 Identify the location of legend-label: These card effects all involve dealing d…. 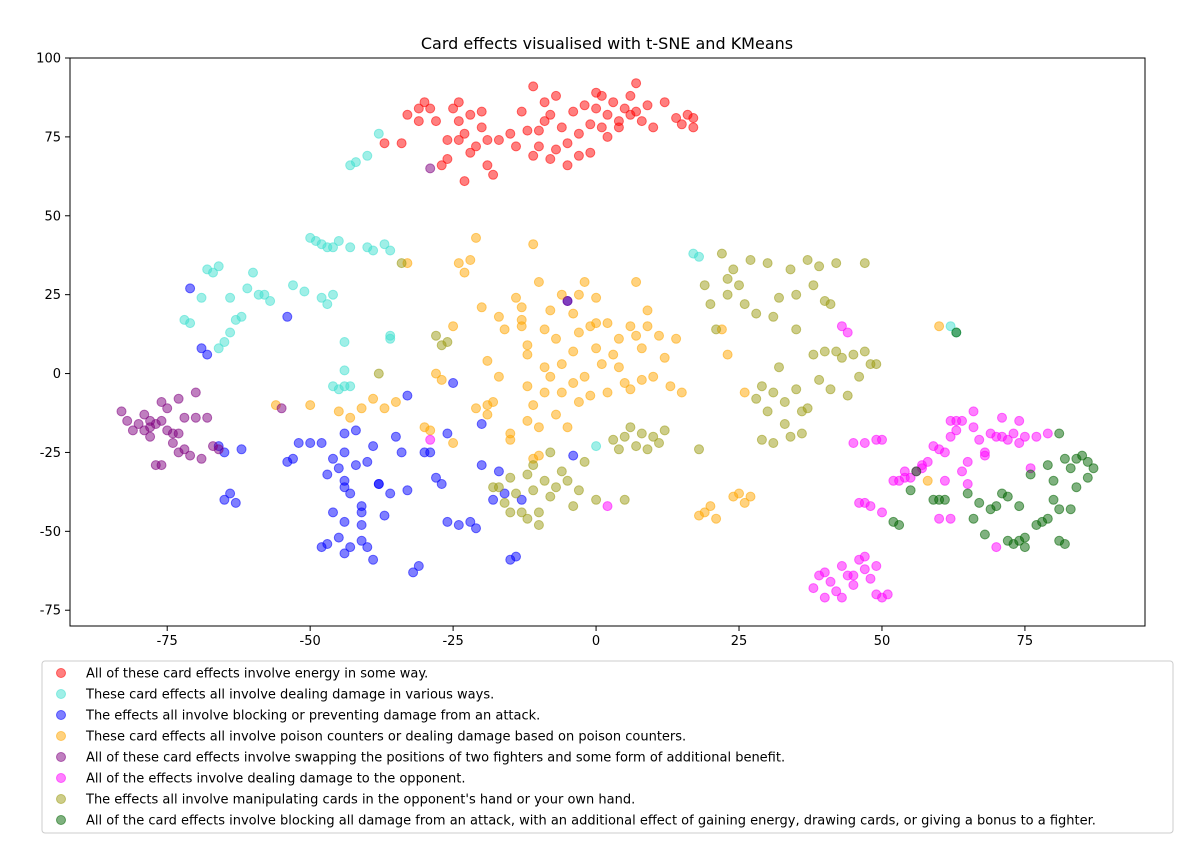
(289, 695).